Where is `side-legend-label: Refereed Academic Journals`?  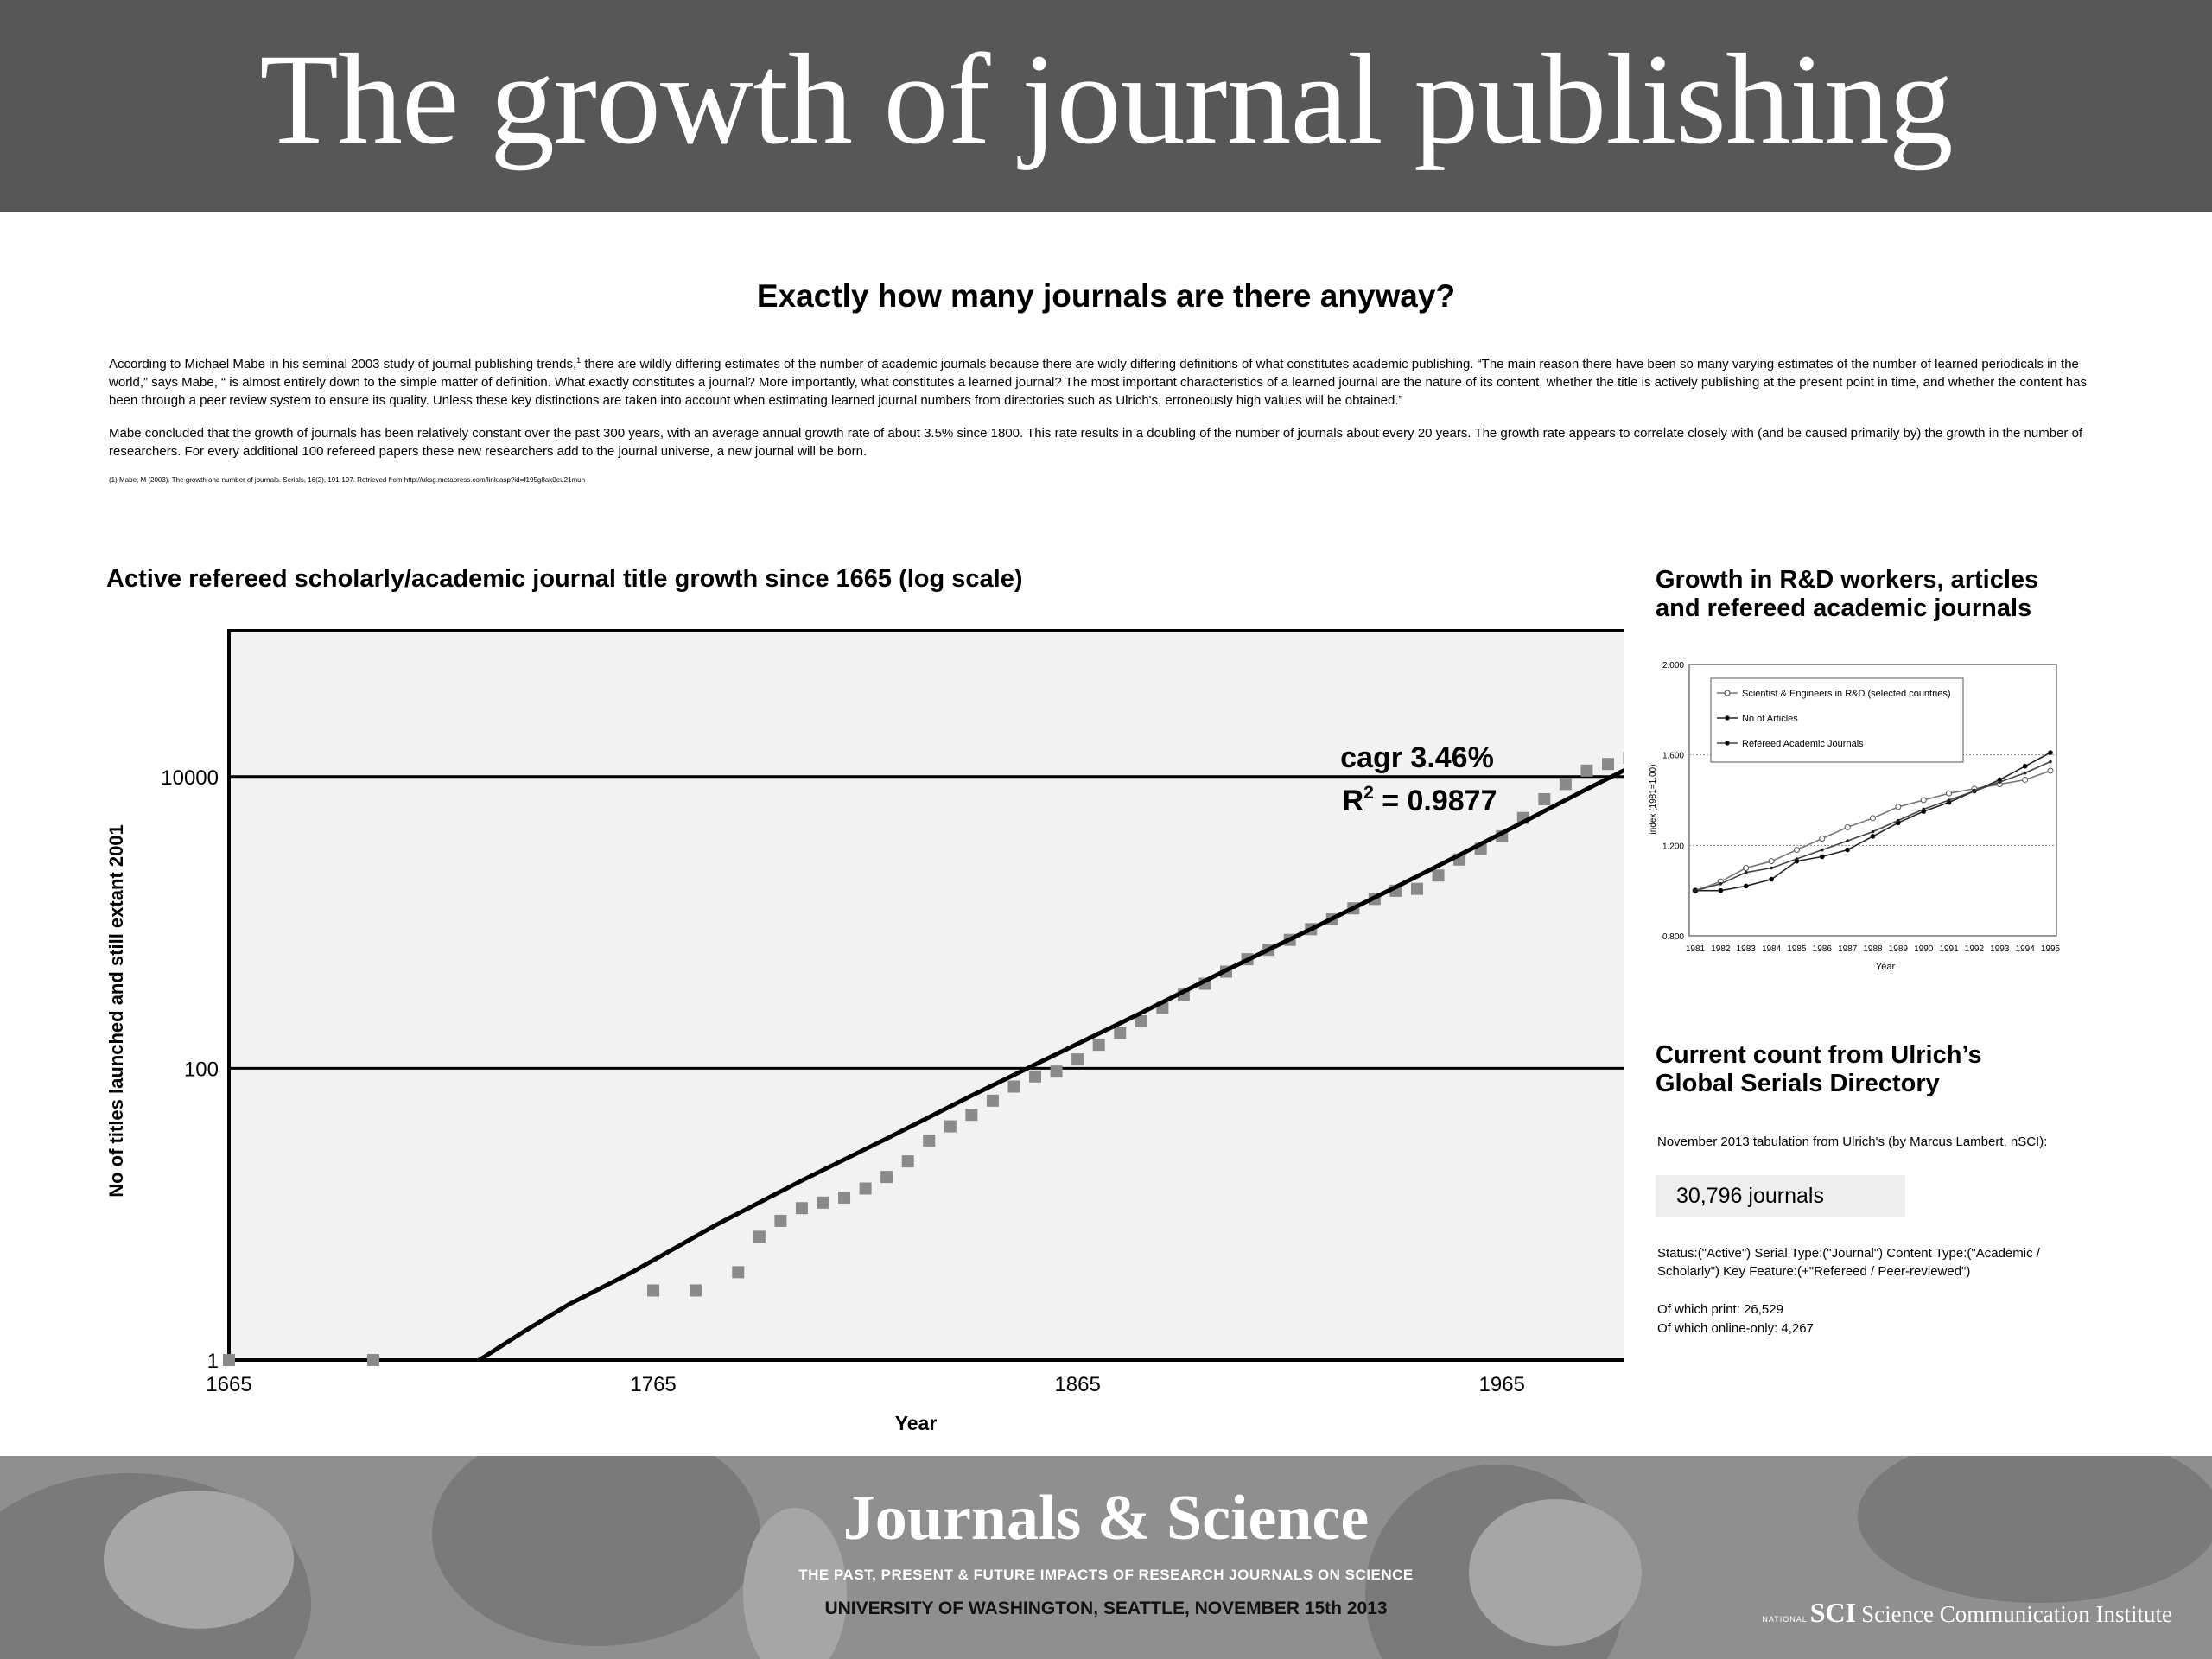 side-legend-label: Refereed Academic Journals is located at coordinates (1803, 744).